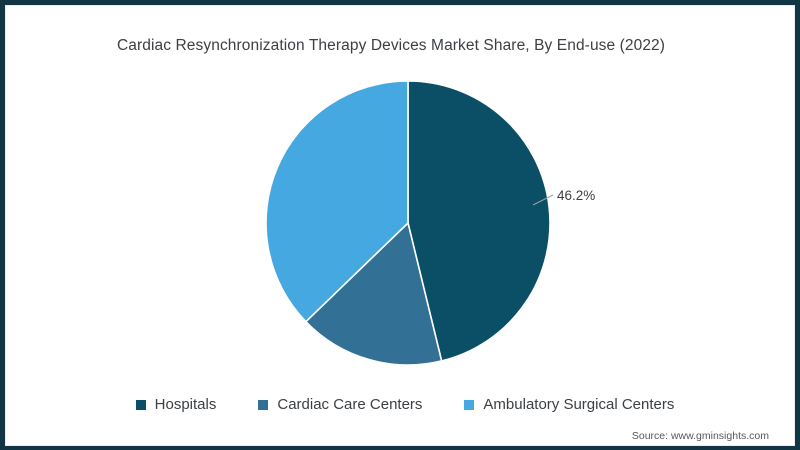  What do you see at coordinates (576, 195) in the screenshot?
I see `slice-value-label-hospitals: 46.2%` at bounding box center [576, 195].